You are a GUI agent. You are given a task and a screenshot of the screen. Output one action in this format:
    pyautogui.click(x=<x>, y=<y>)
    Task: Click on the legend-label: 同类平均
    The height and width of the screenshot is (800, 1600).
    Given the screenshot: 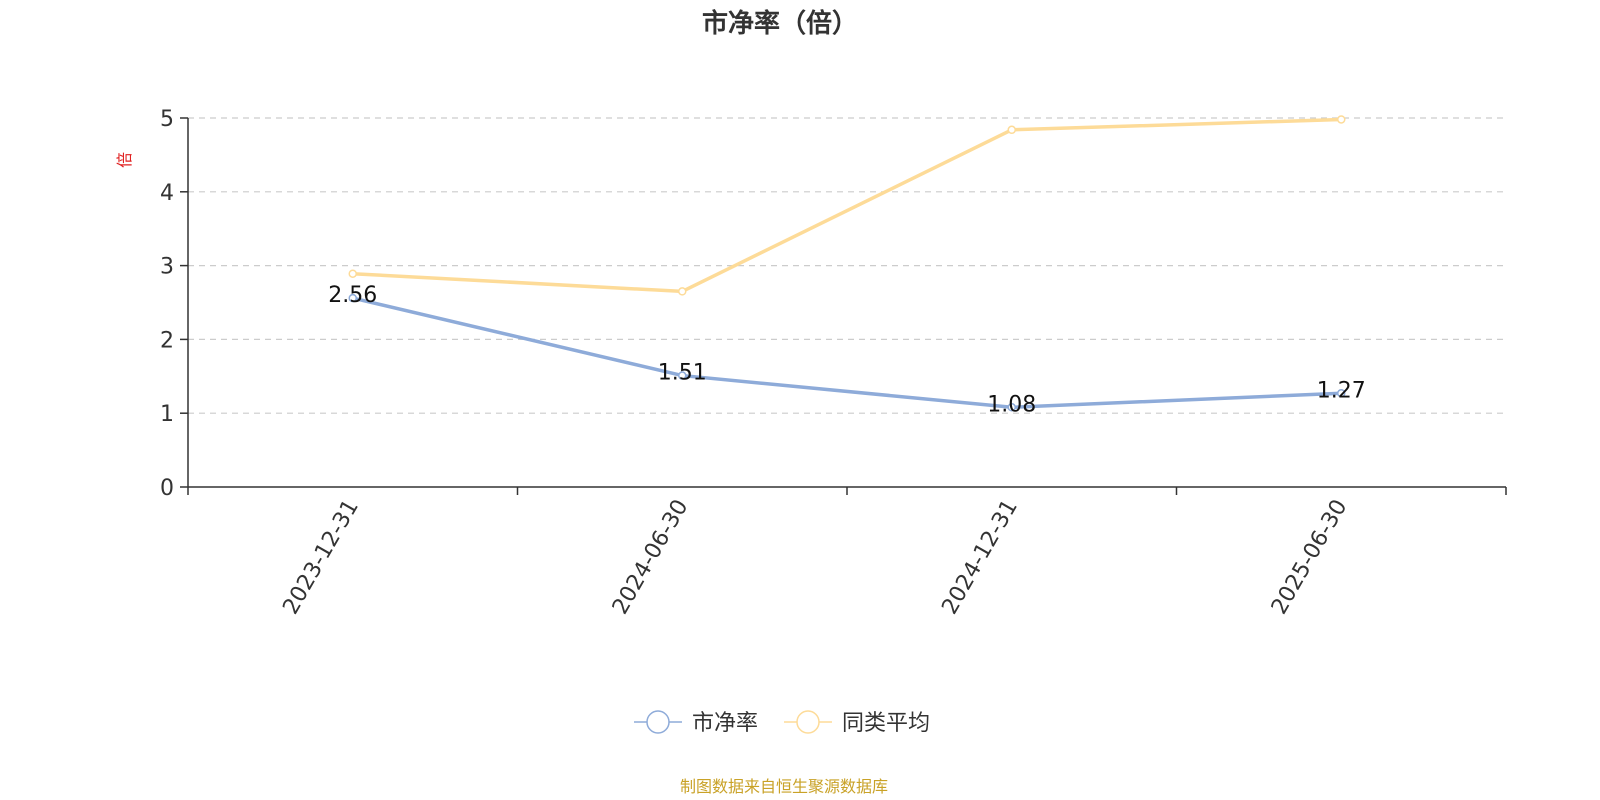 What is the action you would take?
    pyautogui.click(x=886, y=723)
    